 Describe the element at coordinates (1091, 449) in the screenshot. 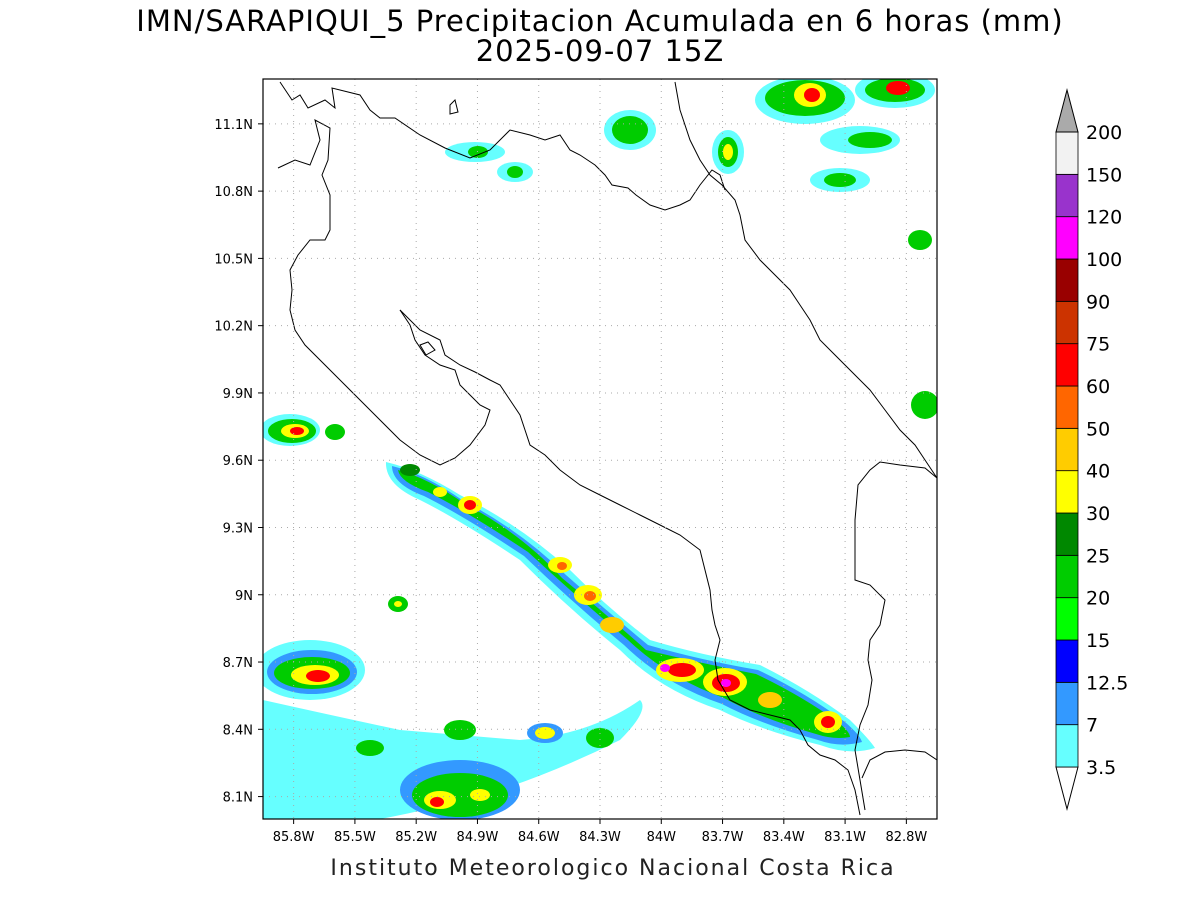

I see `color-legend: 3.5 7 12.5 15 20 25 30 40 50 60 75 90 100 120 150 200` at that location.